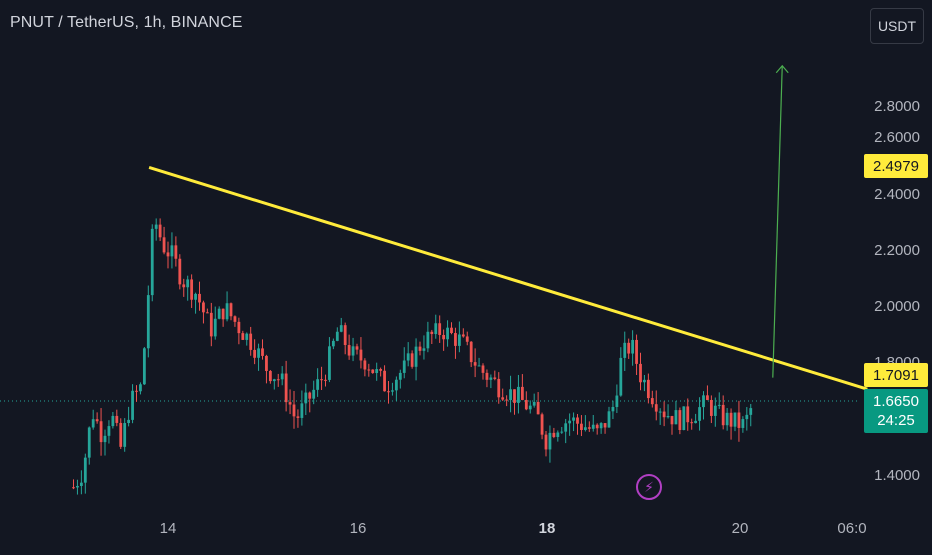 The height and width of the screenshot is (555, 932). What do you see at coordinates (897, 475) in the screenshot?
I see `price-tick: 1.4000` at bounding box center [897, 475].